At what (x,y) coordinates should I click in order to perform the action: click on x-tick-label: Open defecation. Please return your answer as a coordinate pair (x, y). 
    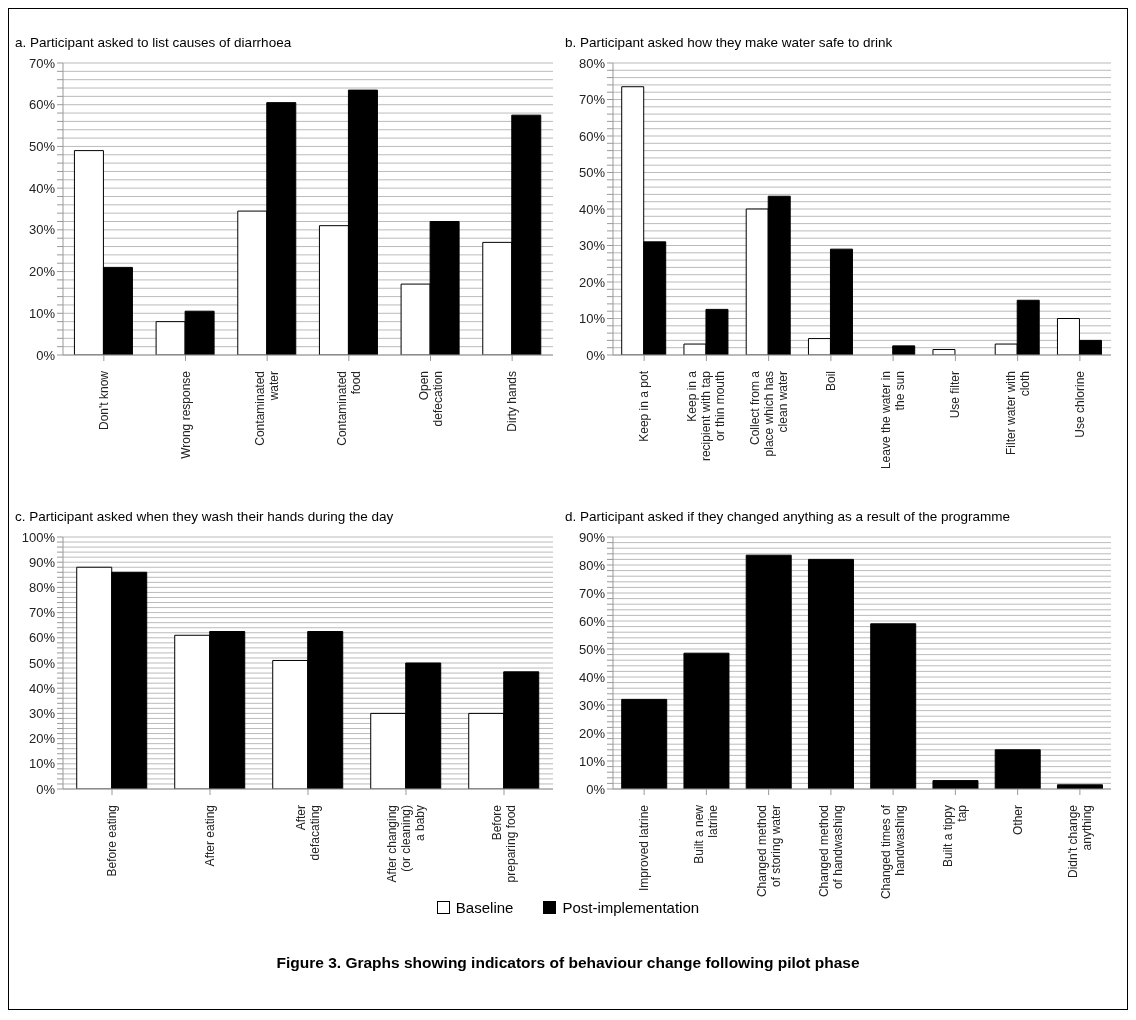
    Looking at the image, I should click on (430, 399).